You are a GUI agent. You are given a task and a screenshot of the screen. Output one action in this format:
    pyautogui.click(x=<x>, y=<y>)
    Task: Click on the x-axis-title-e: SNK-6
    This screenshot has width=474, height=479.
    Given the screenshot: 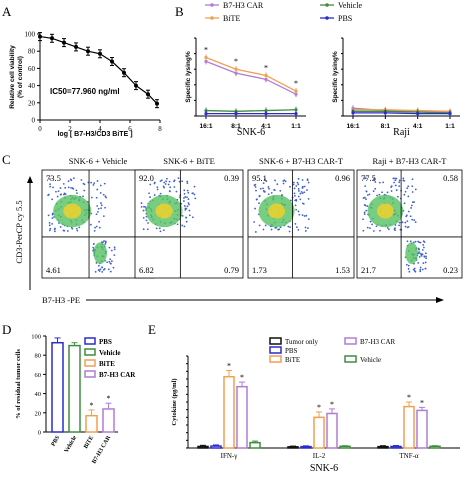 What is the action you would take?
    pyautogui.click(x=324, y=468)
    